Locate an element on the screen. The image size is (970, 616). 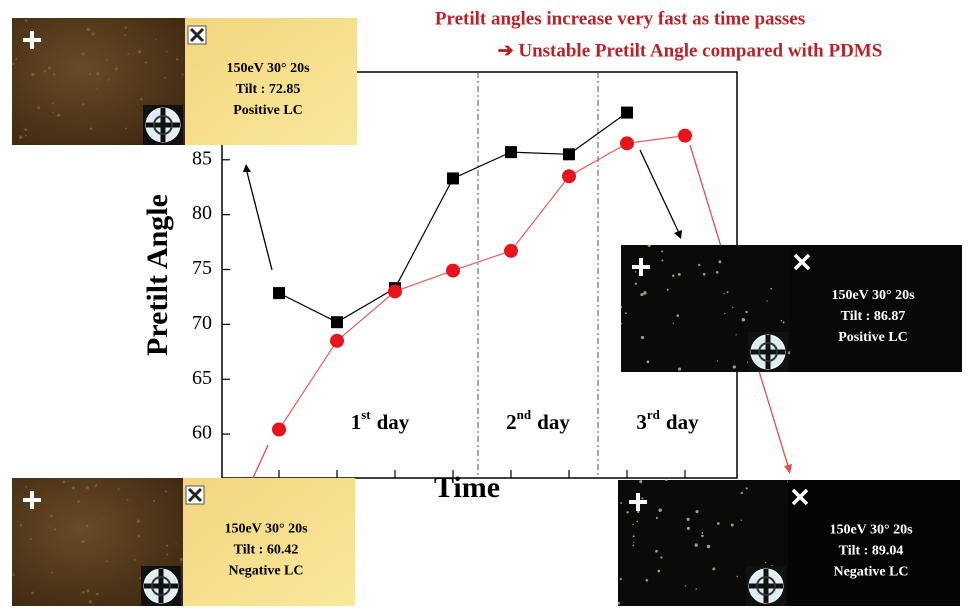
inset: 150eV 30° 20s Tilt : 89.04 Negative LC is located at coordinates (788, 542).